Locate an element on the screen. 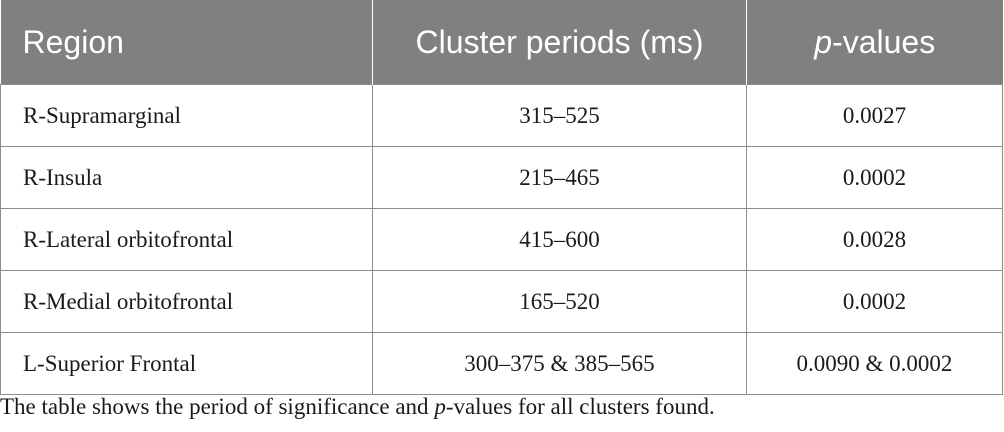 This screenshot has height=432, width=1004. table-row: R-Insula 215–465 0.0002 is located at coordinates (501, 177).